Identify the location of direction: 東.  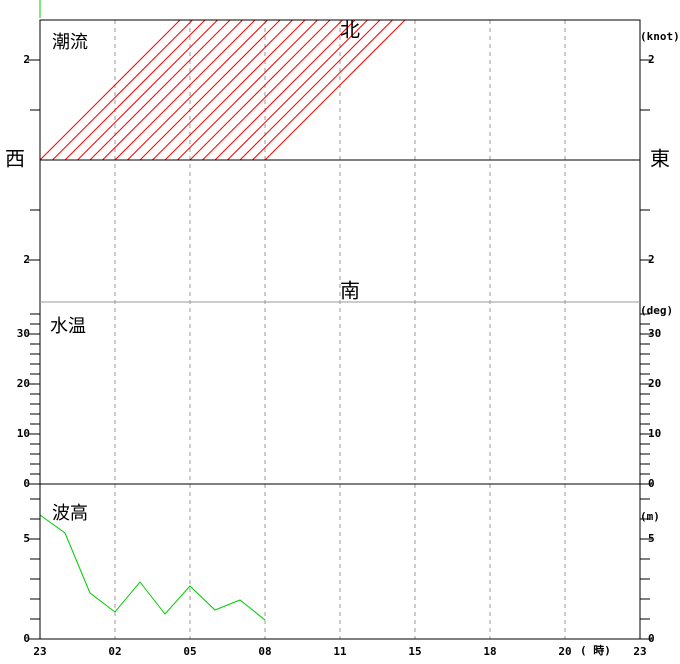
(660, 159).